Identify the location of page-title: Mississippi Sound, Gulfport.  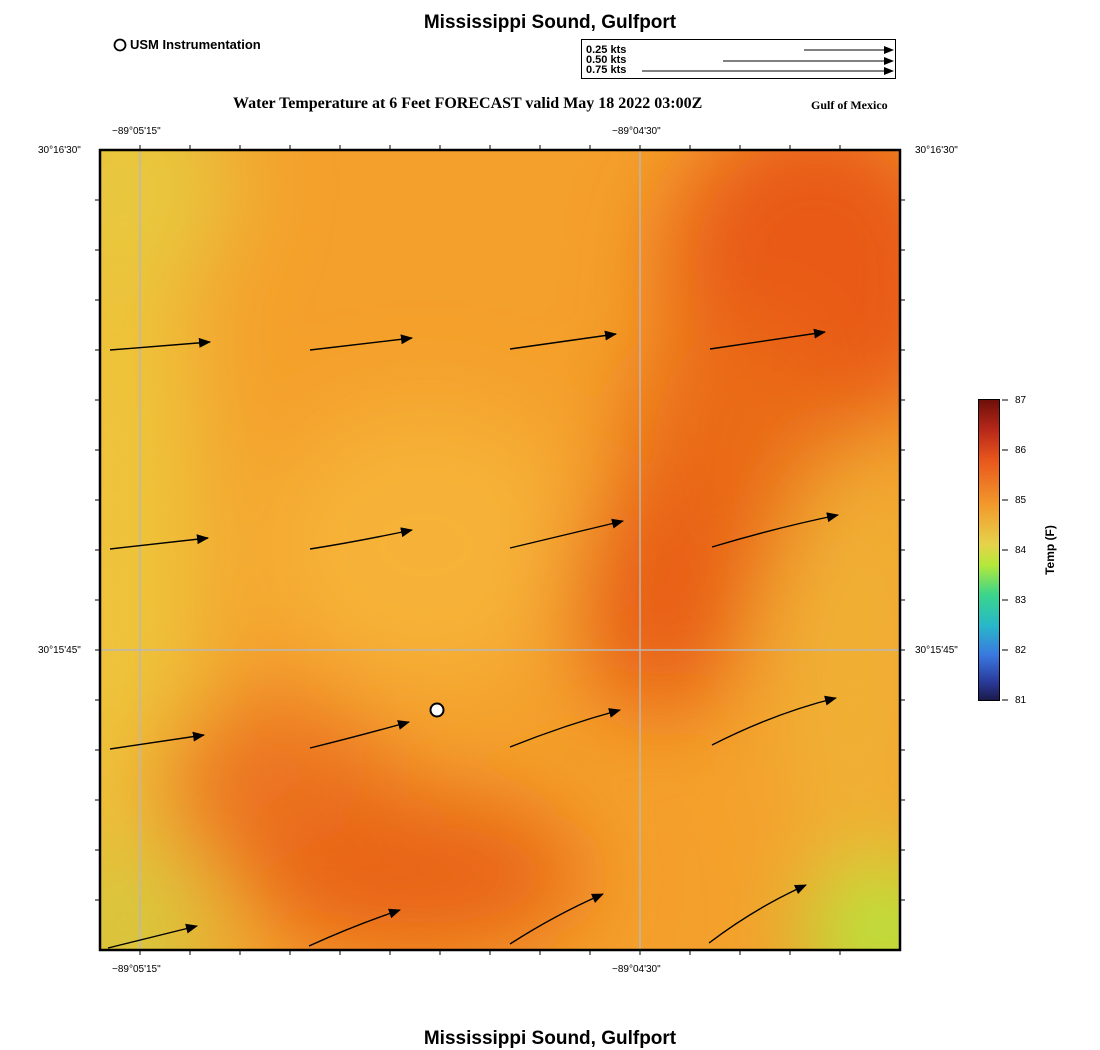
(550, 22).